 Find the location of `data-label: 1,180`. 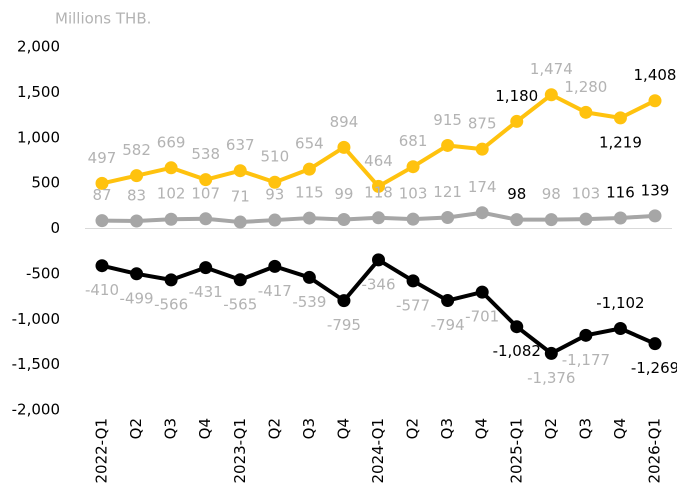

data-label: 1,180 is located at coordinates (516, 96).